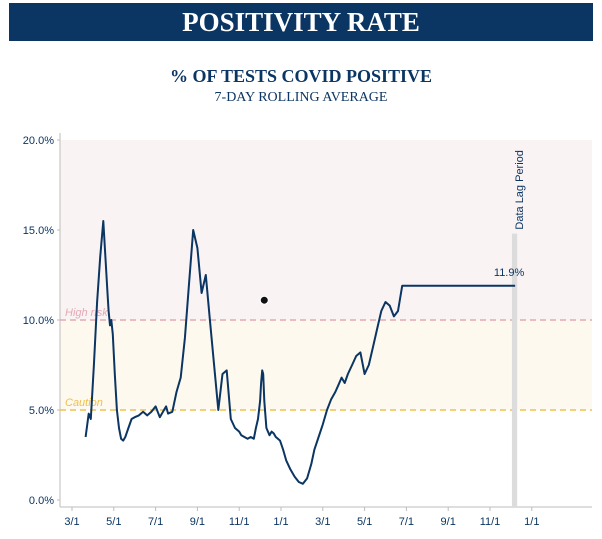 The image size is (602, 539). Describe the element at coordinates (41, 411) in the screenshot. I see `y-tick-label-1: 5.0%` at that location.